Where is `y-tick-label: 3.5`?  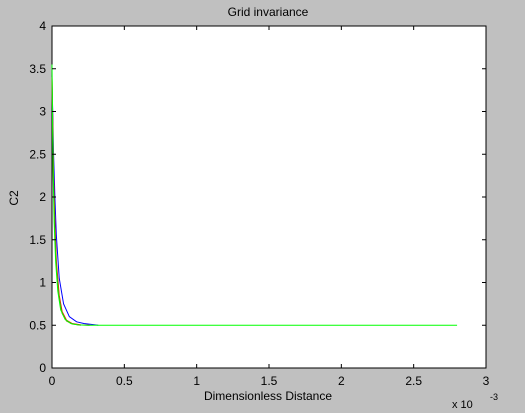
y-tick-label: 3.5 is located at coordinates (37, 69).